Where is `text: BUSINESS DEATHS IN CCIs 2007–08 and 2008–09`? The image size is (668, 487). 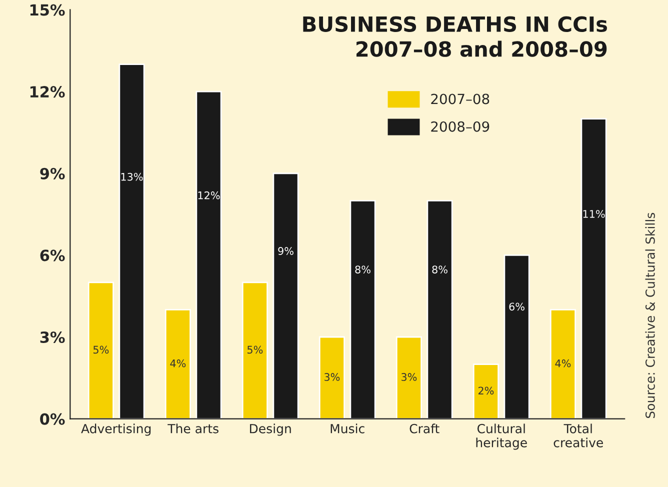
text: BUSINESS DEATHS IN CCIs 2007–08 and 2008–09 is located at coordinates (455, 36).